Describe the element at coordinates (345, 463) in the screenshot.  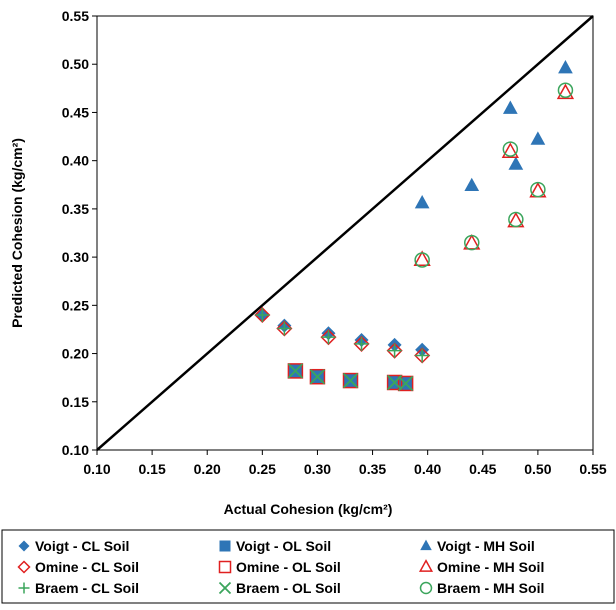
I see `x-axis-ticks: 0.10 0.15 0.20 0.25 0.30 0.35 0.40 0.45 0.50 0.55` at that location.